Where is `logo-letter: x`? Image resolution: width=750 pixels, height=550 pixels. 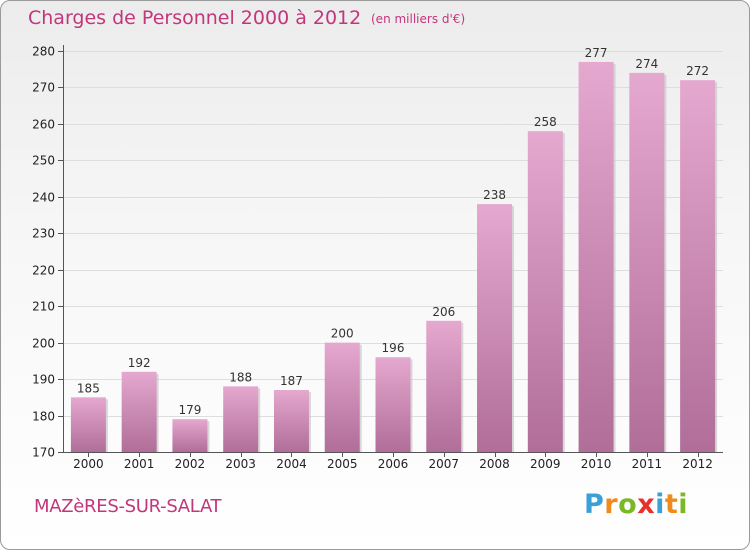
logo-letter: x is located at coordinates (646, 504).